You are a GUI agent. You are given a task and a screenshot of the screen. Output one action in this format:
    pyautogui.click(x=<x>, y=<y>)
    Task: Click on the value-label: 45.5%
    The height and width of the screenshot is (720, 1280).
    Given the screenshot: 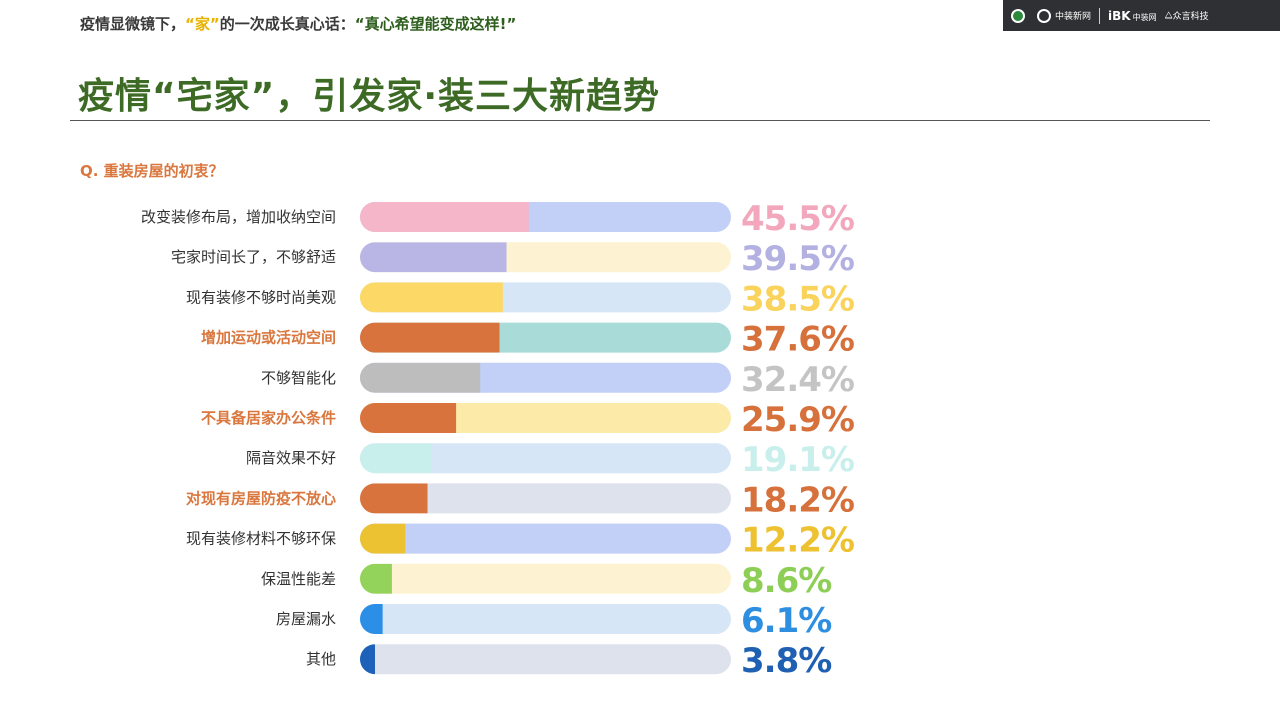 What is the action you would take?
    pyautogui.click(x=797, y=219)
    